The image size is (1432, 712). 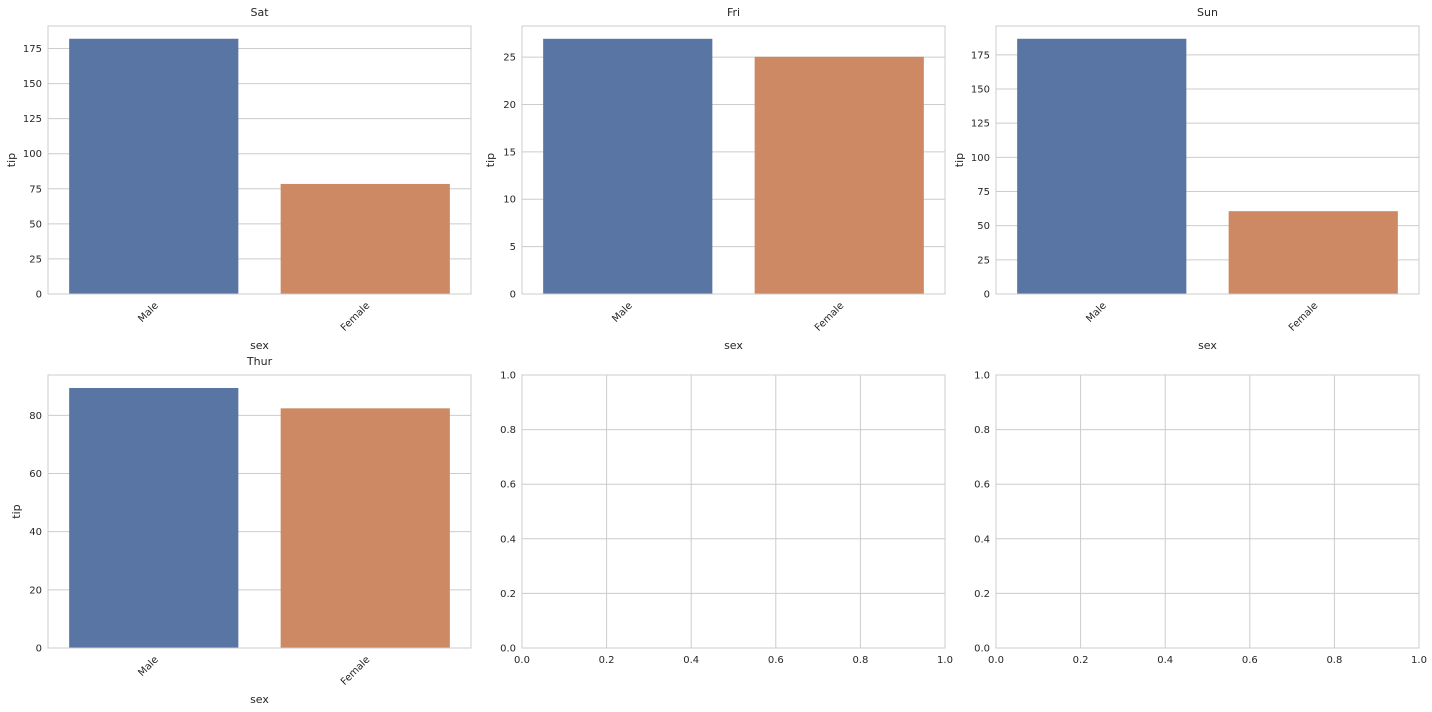 I want to click on y-tick-label: 60, so click(x=35, y=474).